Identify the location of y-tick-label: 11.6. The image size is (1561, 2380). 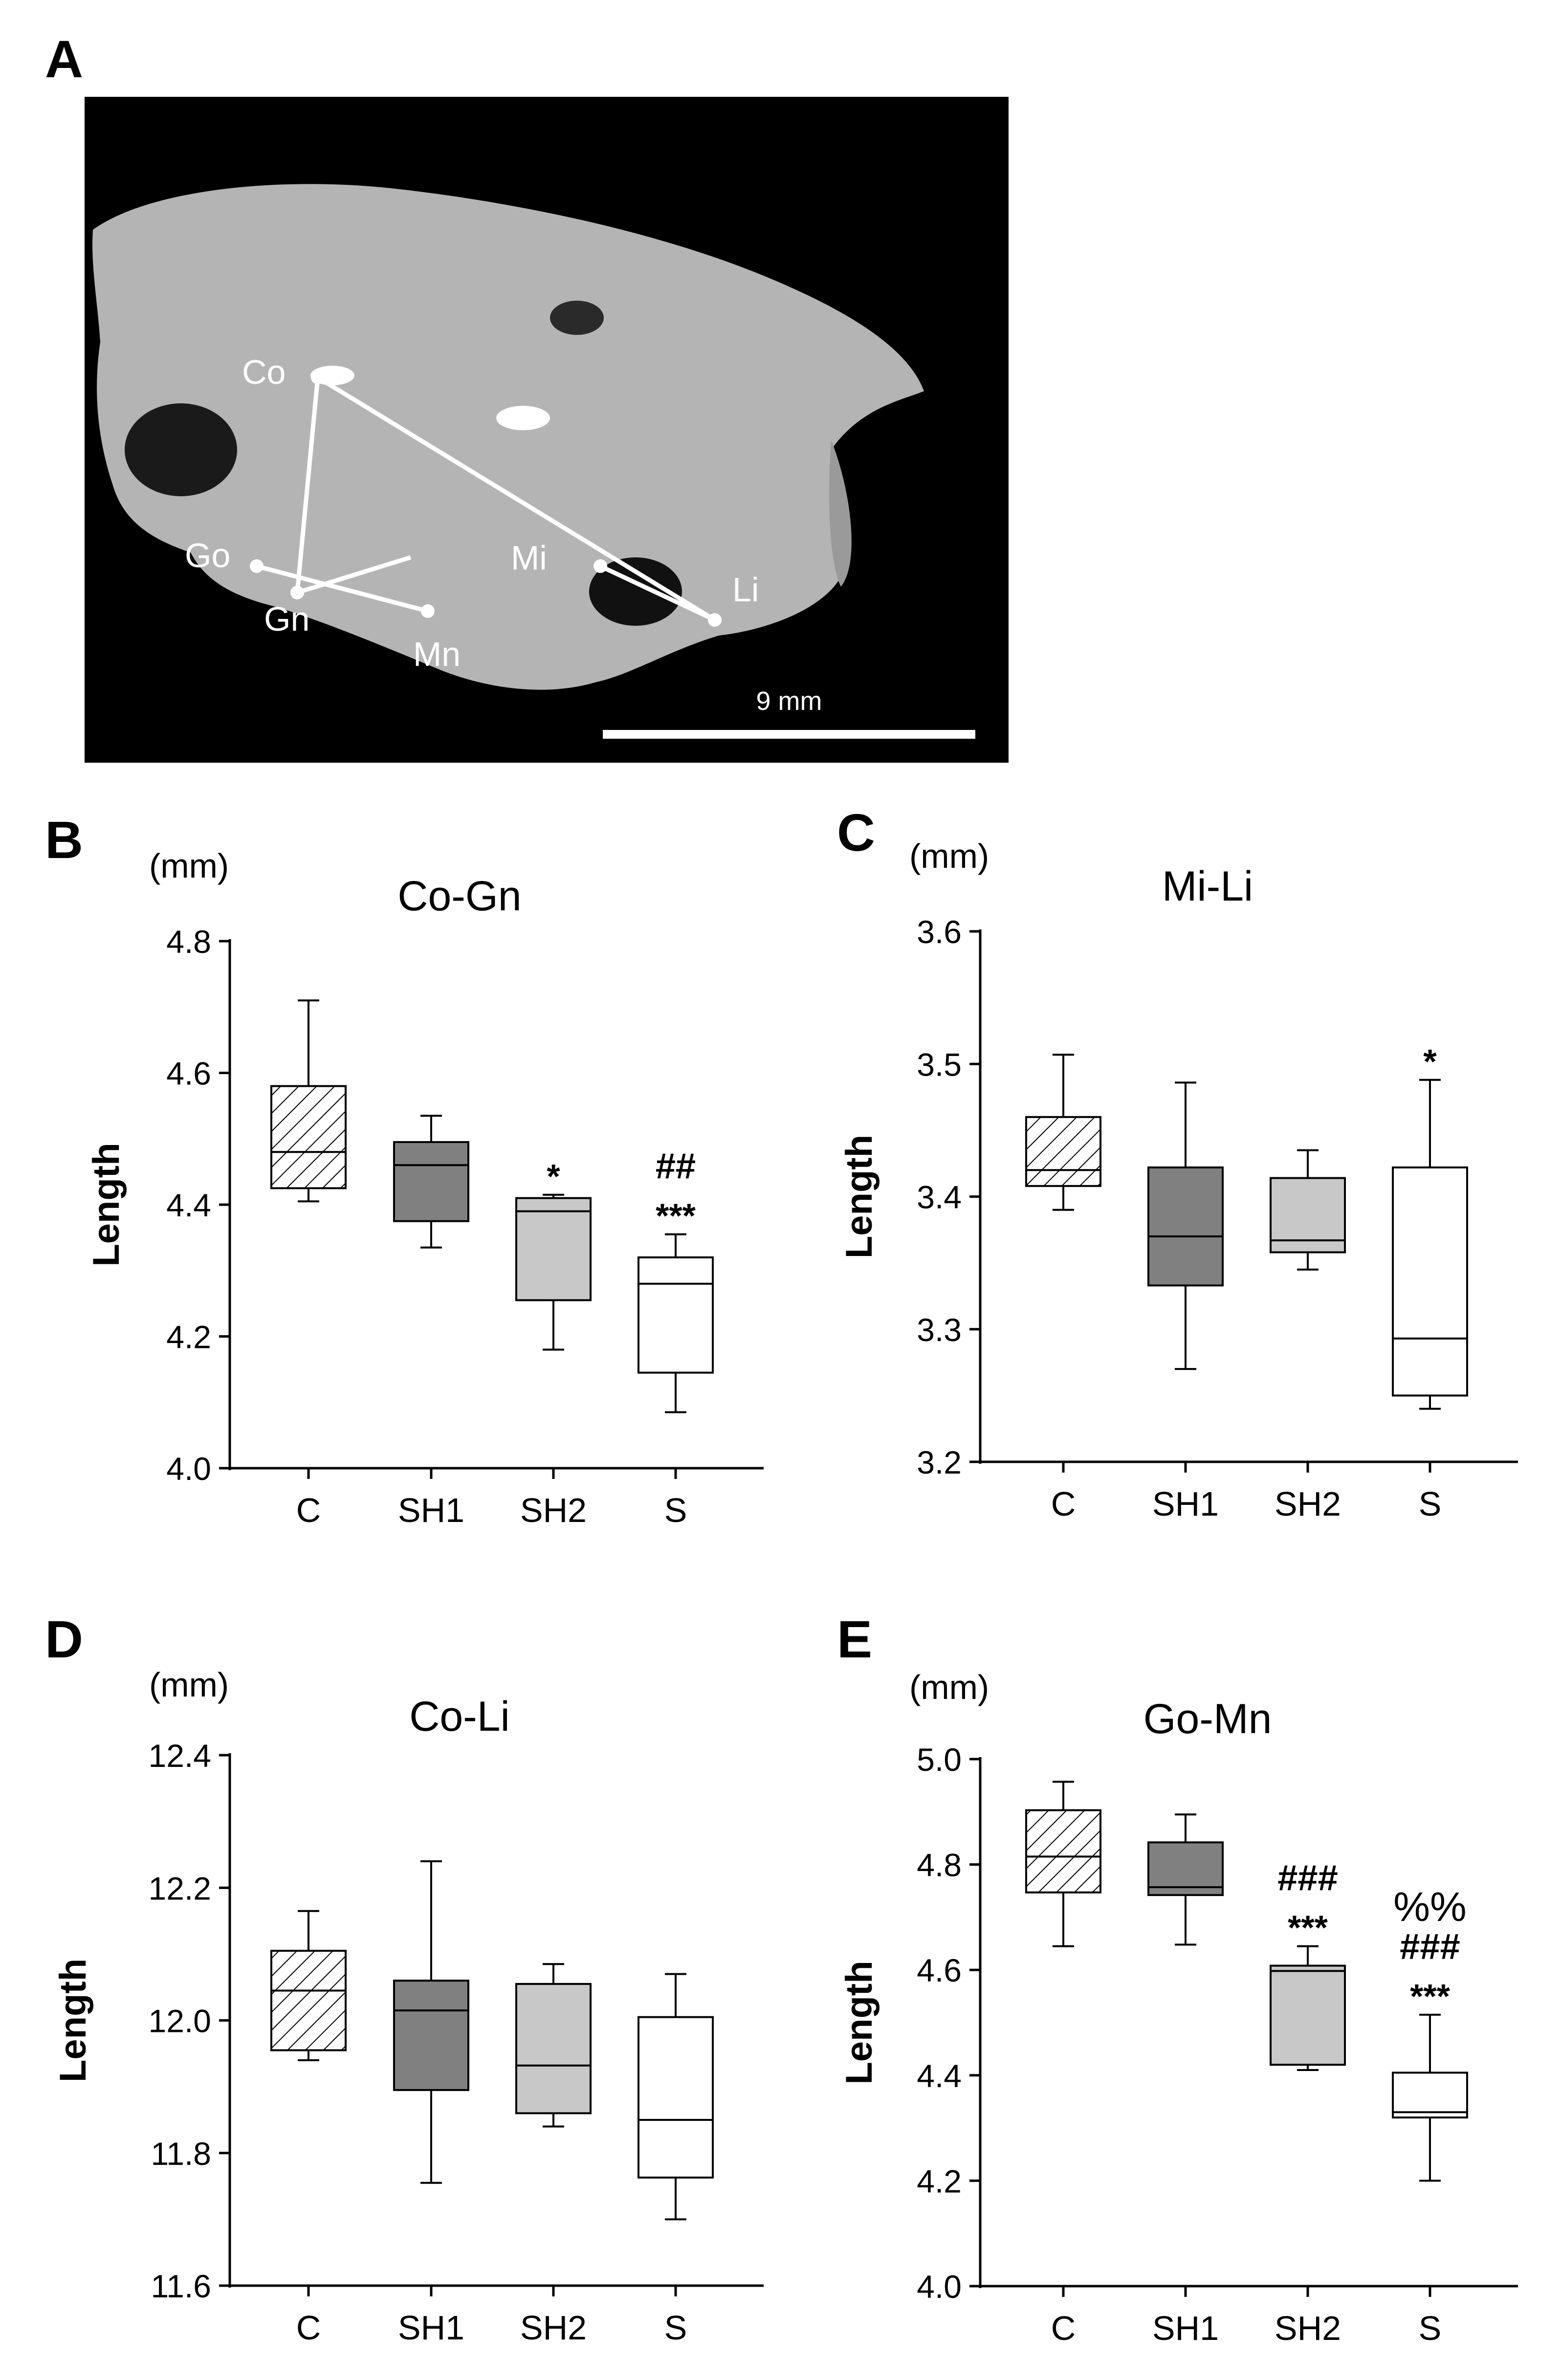
(181, 2286).